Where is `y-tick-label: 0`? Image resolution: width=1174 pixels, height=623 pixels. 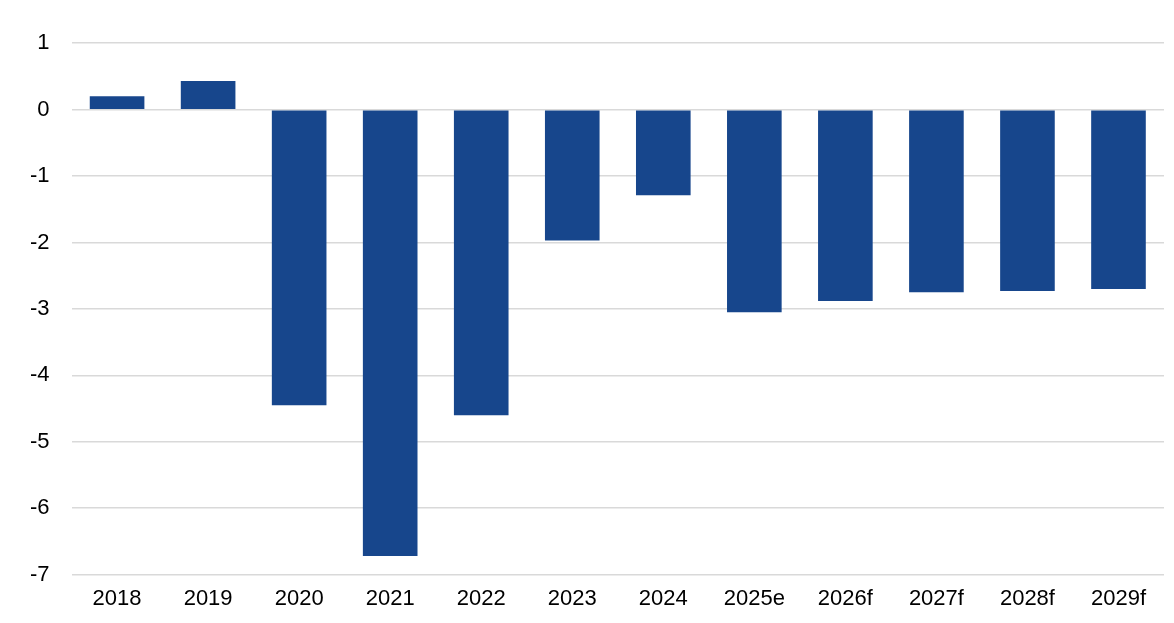 y-tick-label: 0 is located at coordinates (43, 108).